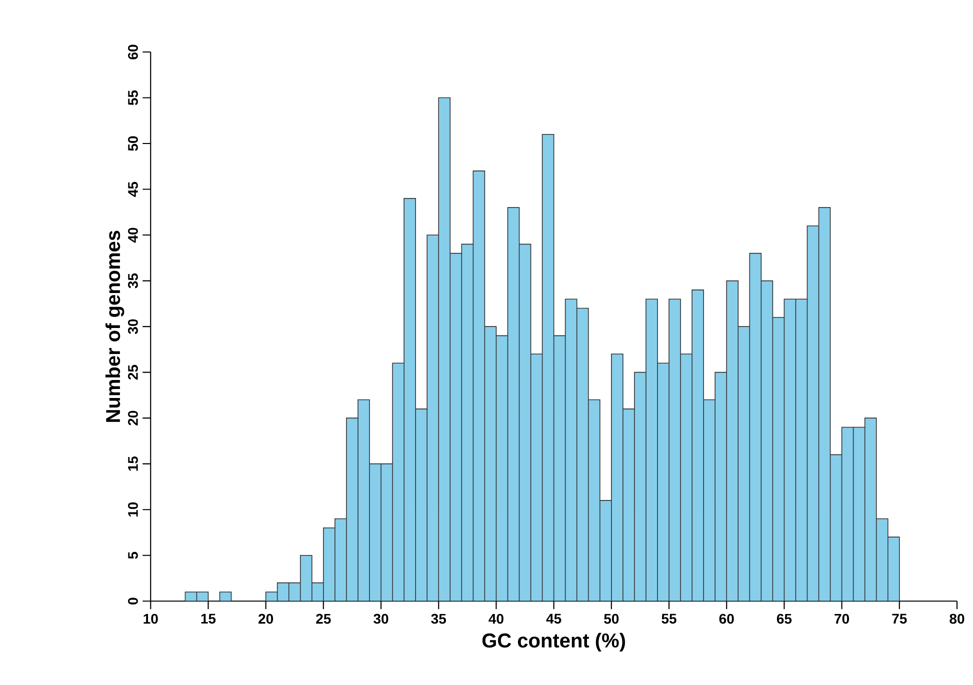 The image size is (973, 685). I want to click on x-tick-label: 10, so click(151, 619).